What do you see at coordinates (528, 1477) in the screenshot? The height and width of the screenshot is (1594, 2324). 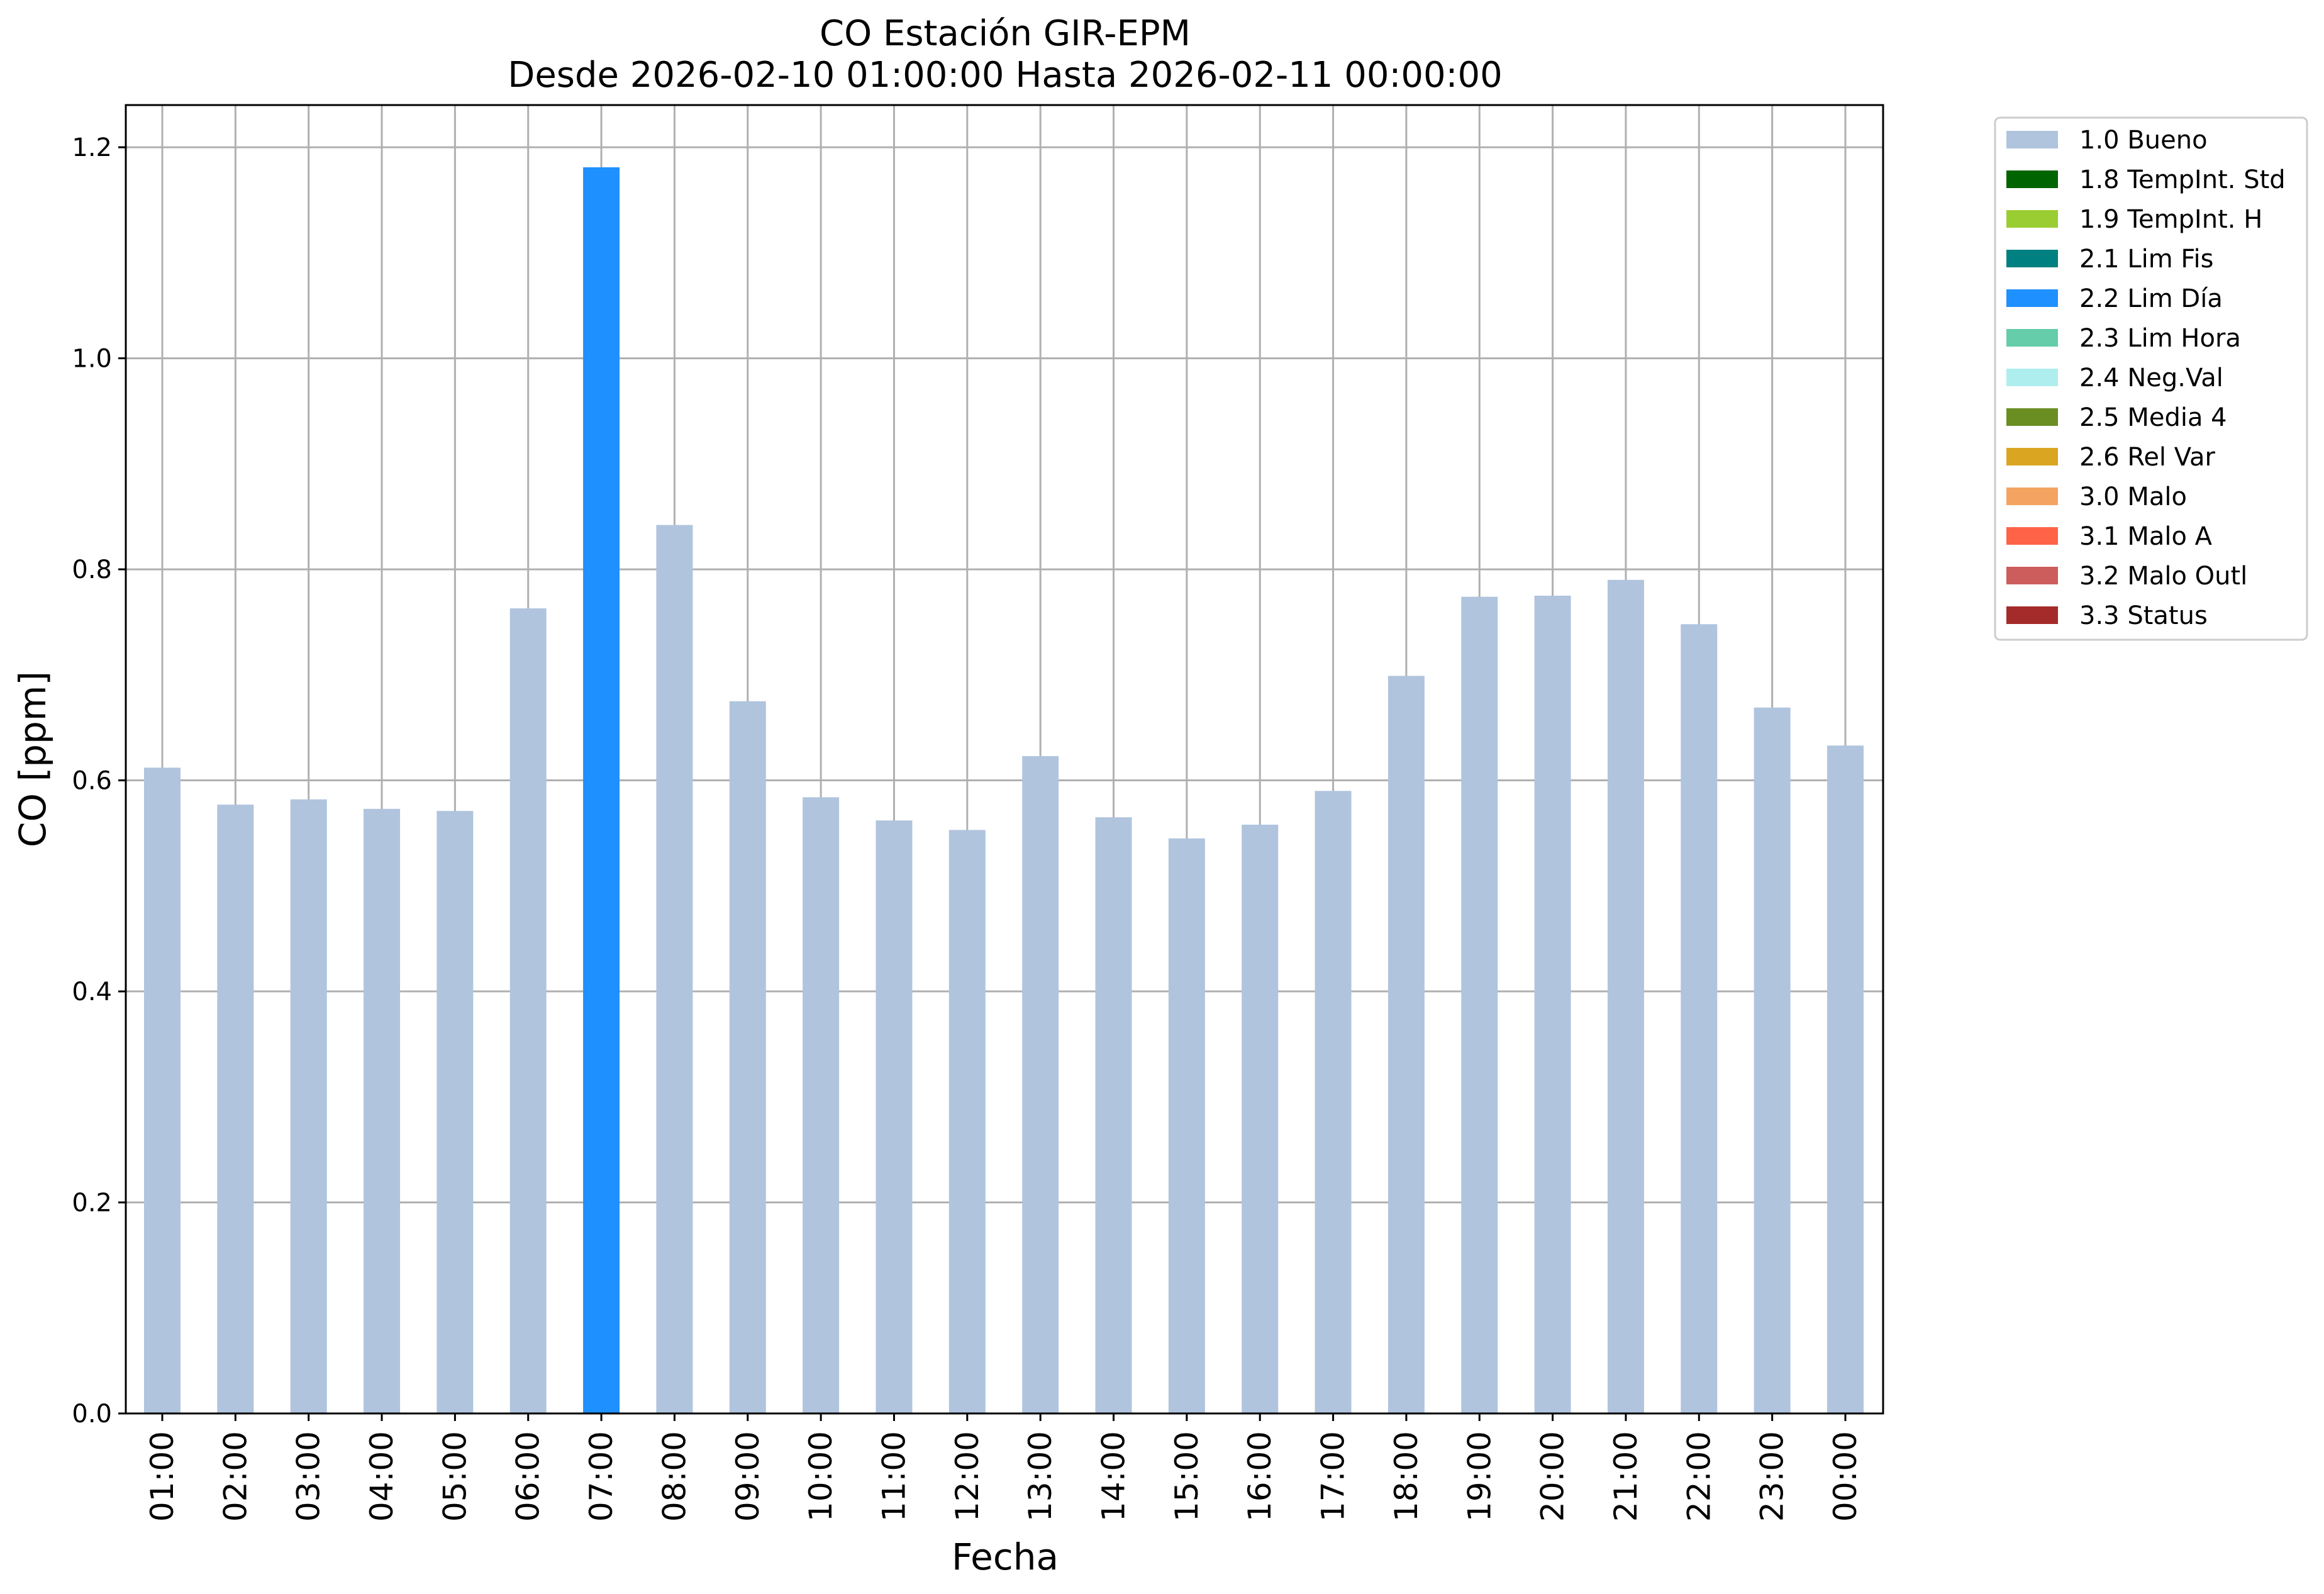 I see `x-tick-label: 06:00` at bounding box center [528, 1477].